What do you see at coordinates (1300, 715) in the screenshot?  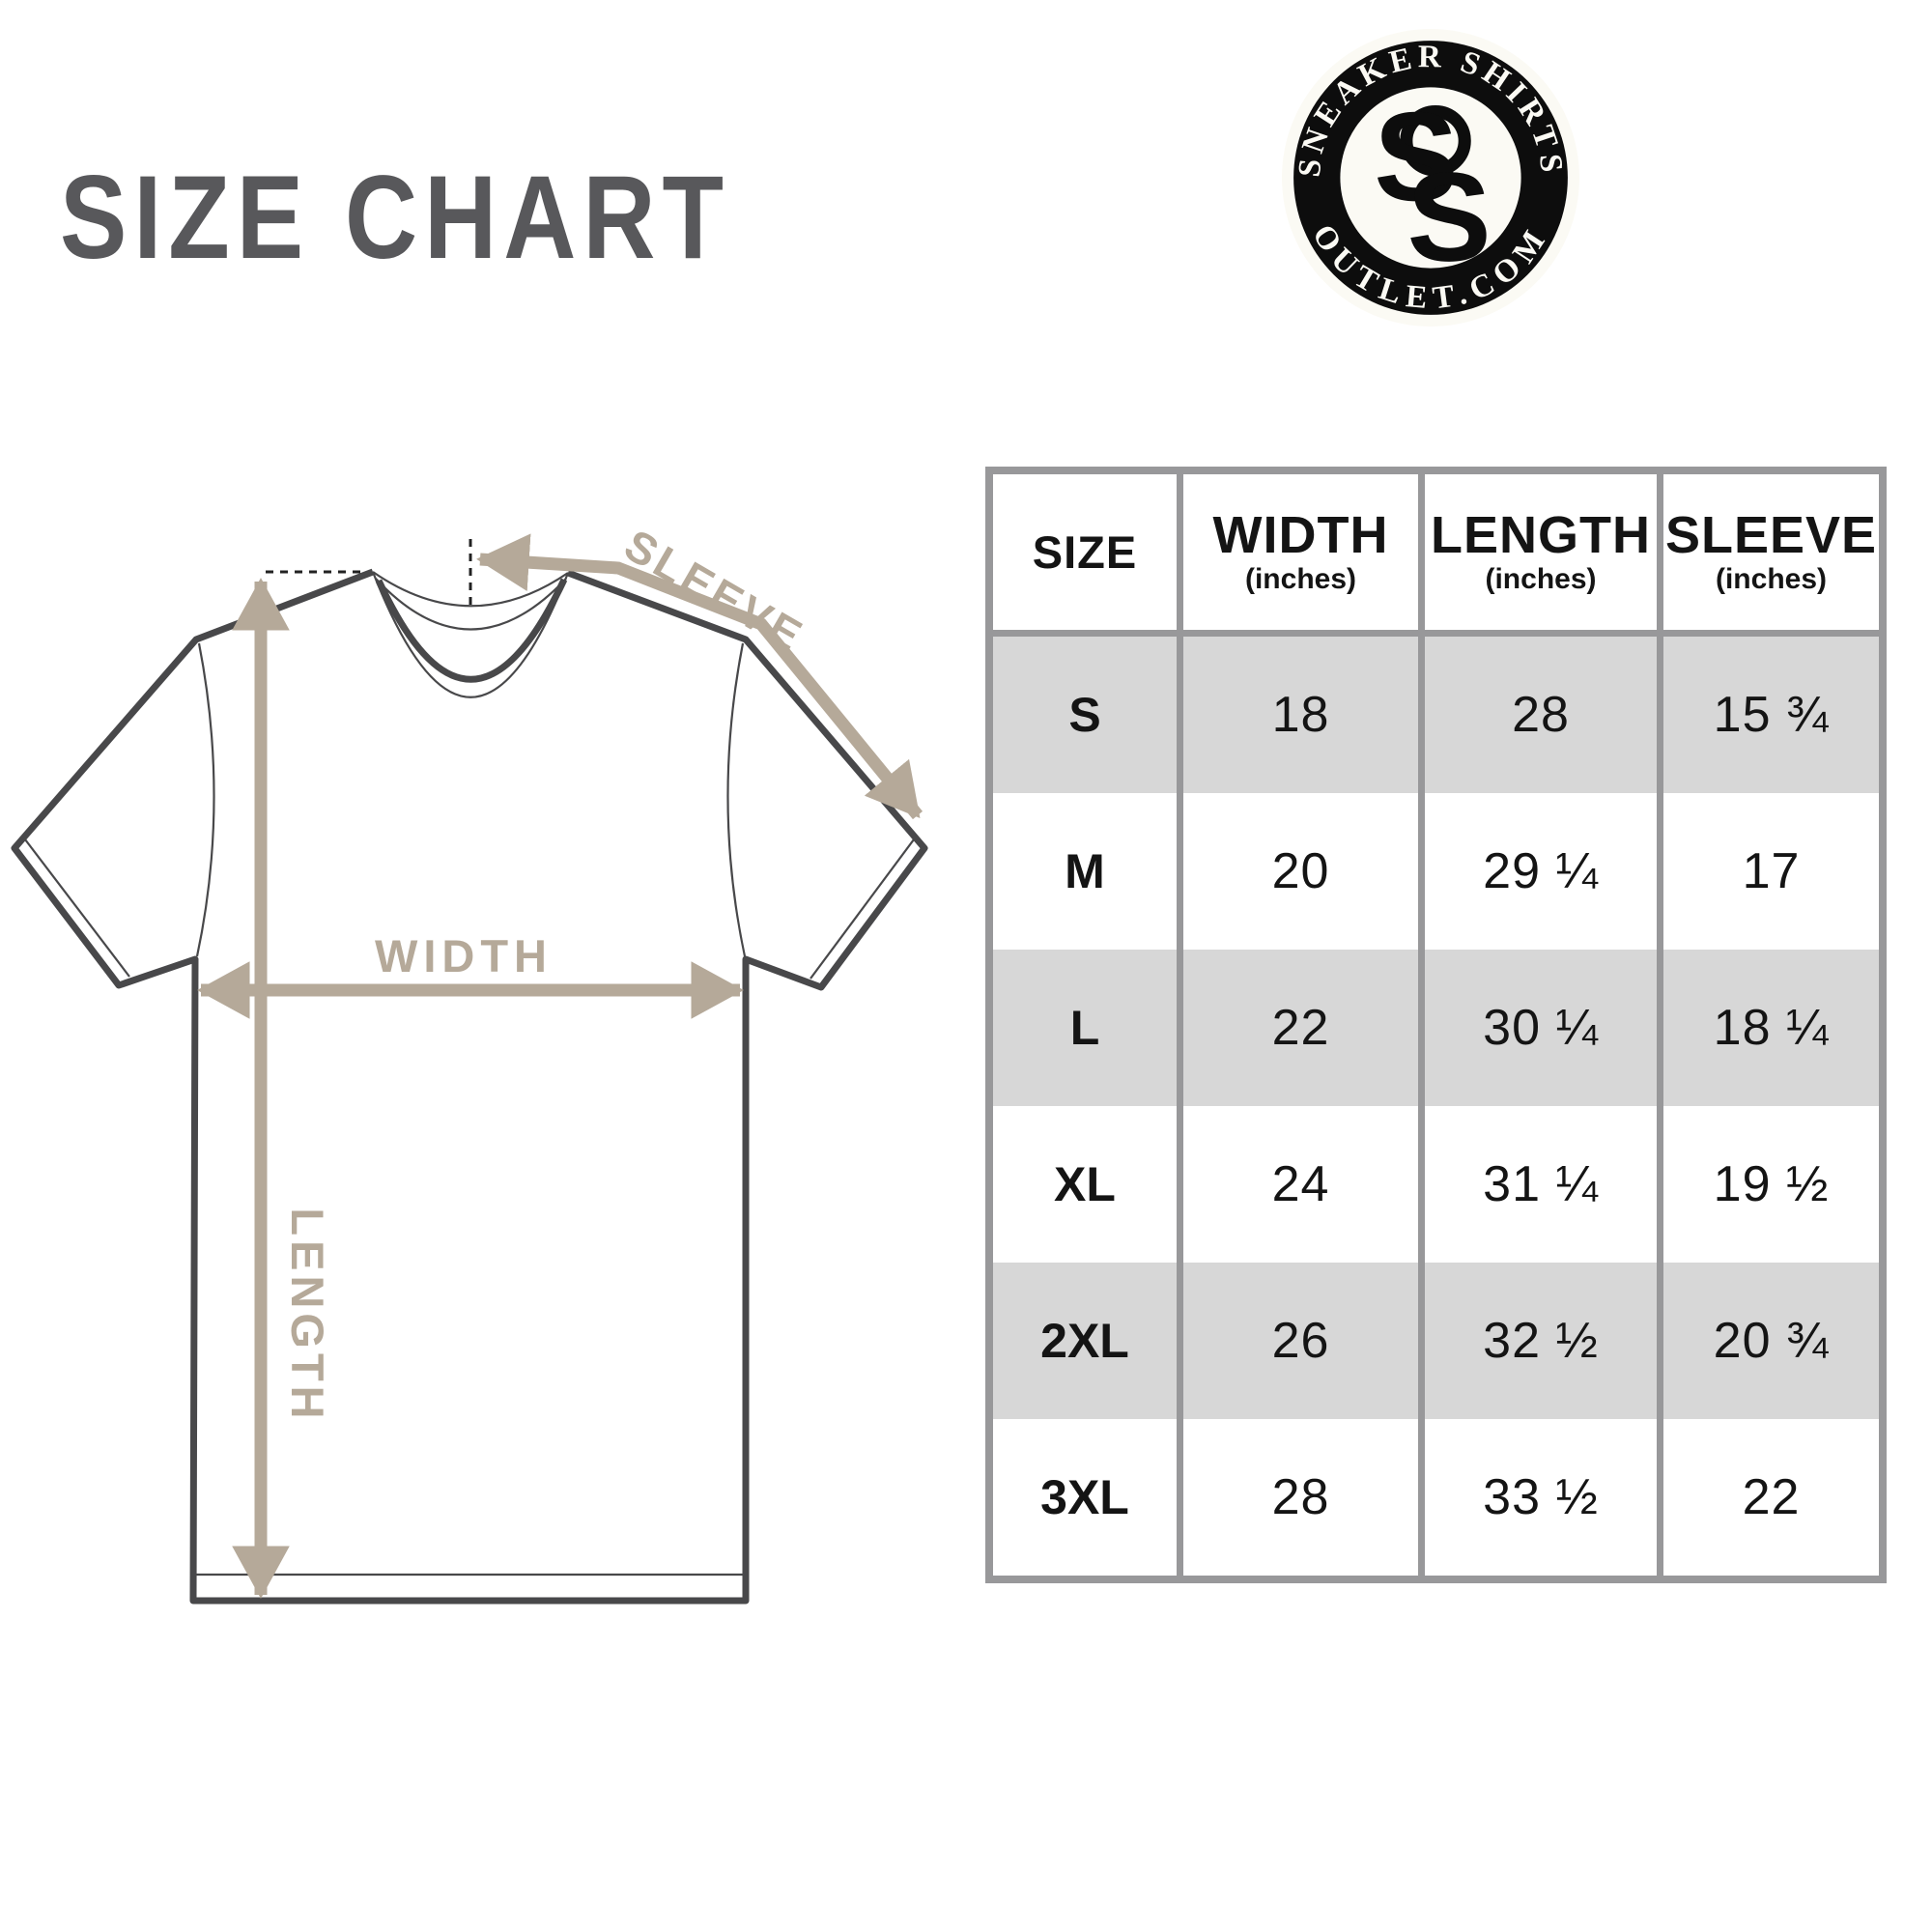 I see `width-cell: 18` at bounding box center [1300, 715].